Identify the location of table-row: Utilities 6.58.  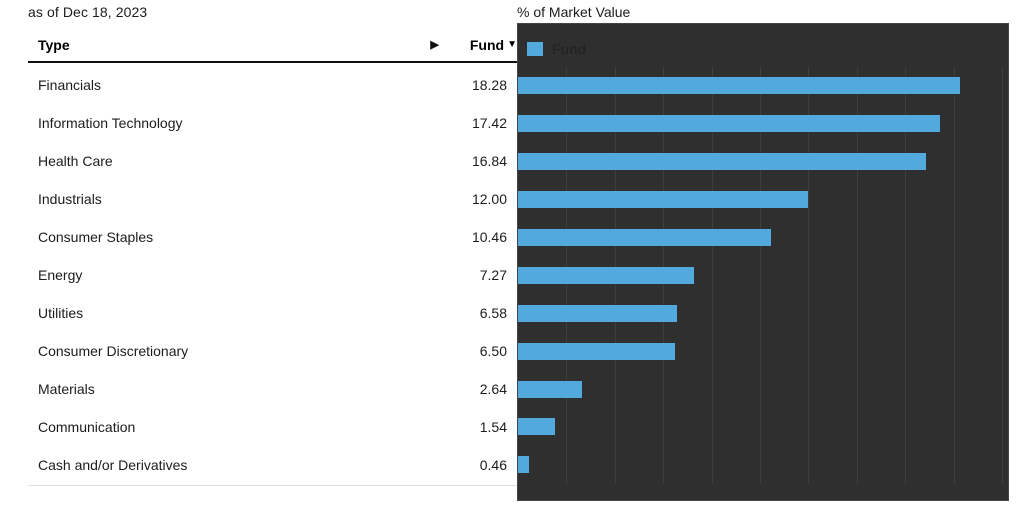
(272, 313).